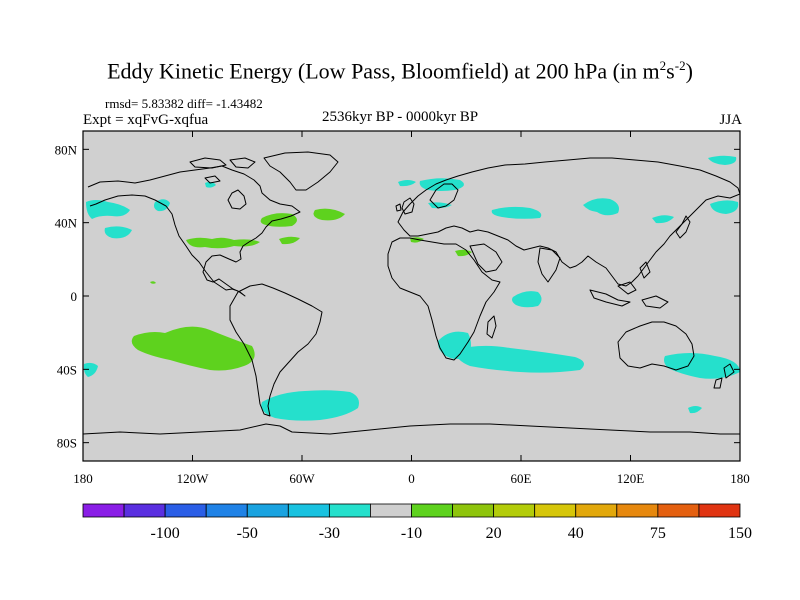 The image size is (800, 600). Describe the element at coordinates (237, 199) in the screenshot. I see `coastline-hudson-bay` at that location.